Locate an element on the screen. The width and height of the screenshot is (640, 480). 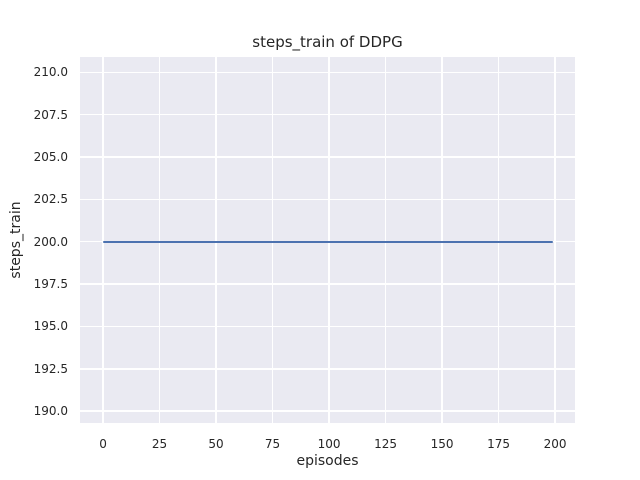
x-tick-label: 50 is located at coordinates (216, 444).